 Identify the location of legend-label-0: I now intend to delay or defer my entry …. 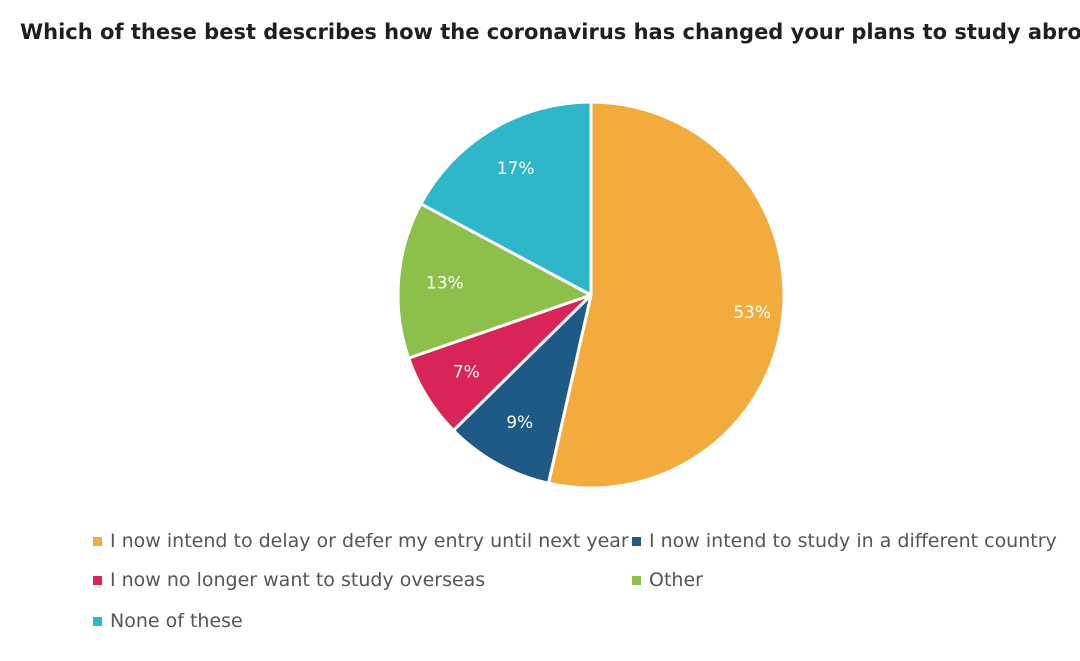
(369, 541).